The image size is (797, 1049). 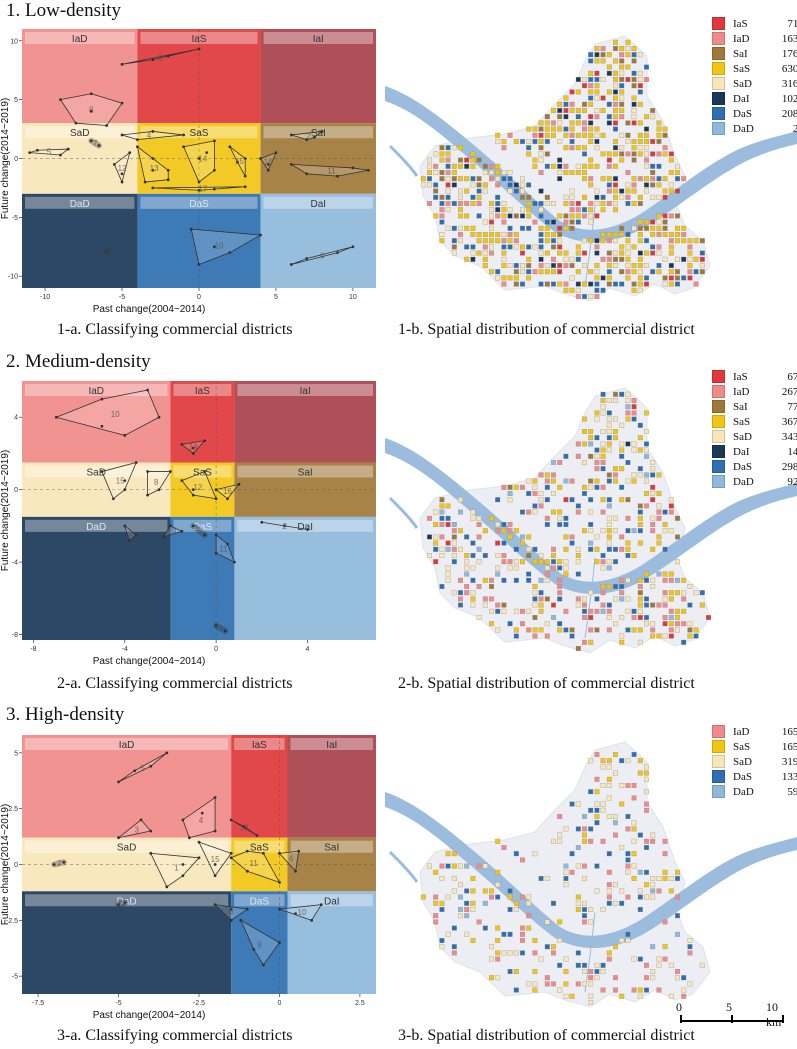 I want to click on scale-tick-right, so click(x=783, y=1019).